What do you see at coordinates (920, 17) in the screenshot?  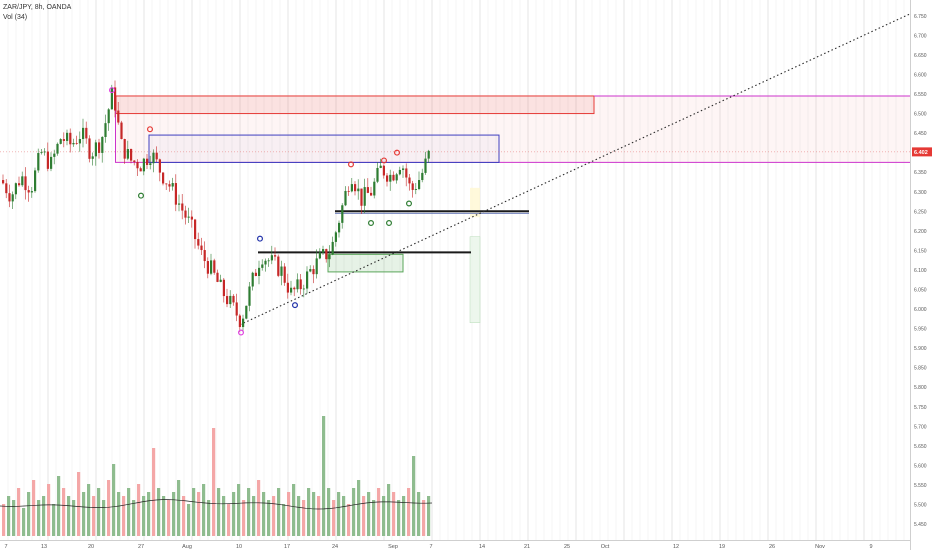 I see `y-tick-label: 6.750` at bounding box center [920, 17].